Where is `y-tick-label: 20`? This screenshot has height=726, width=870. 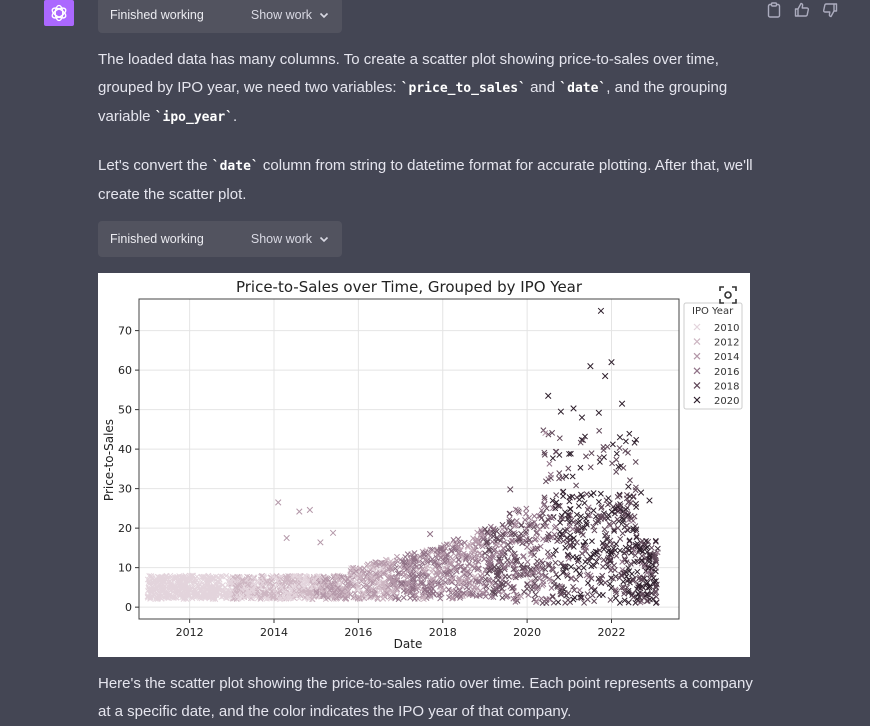 y-tick-label: 20 is located at coordinates (125, 528).